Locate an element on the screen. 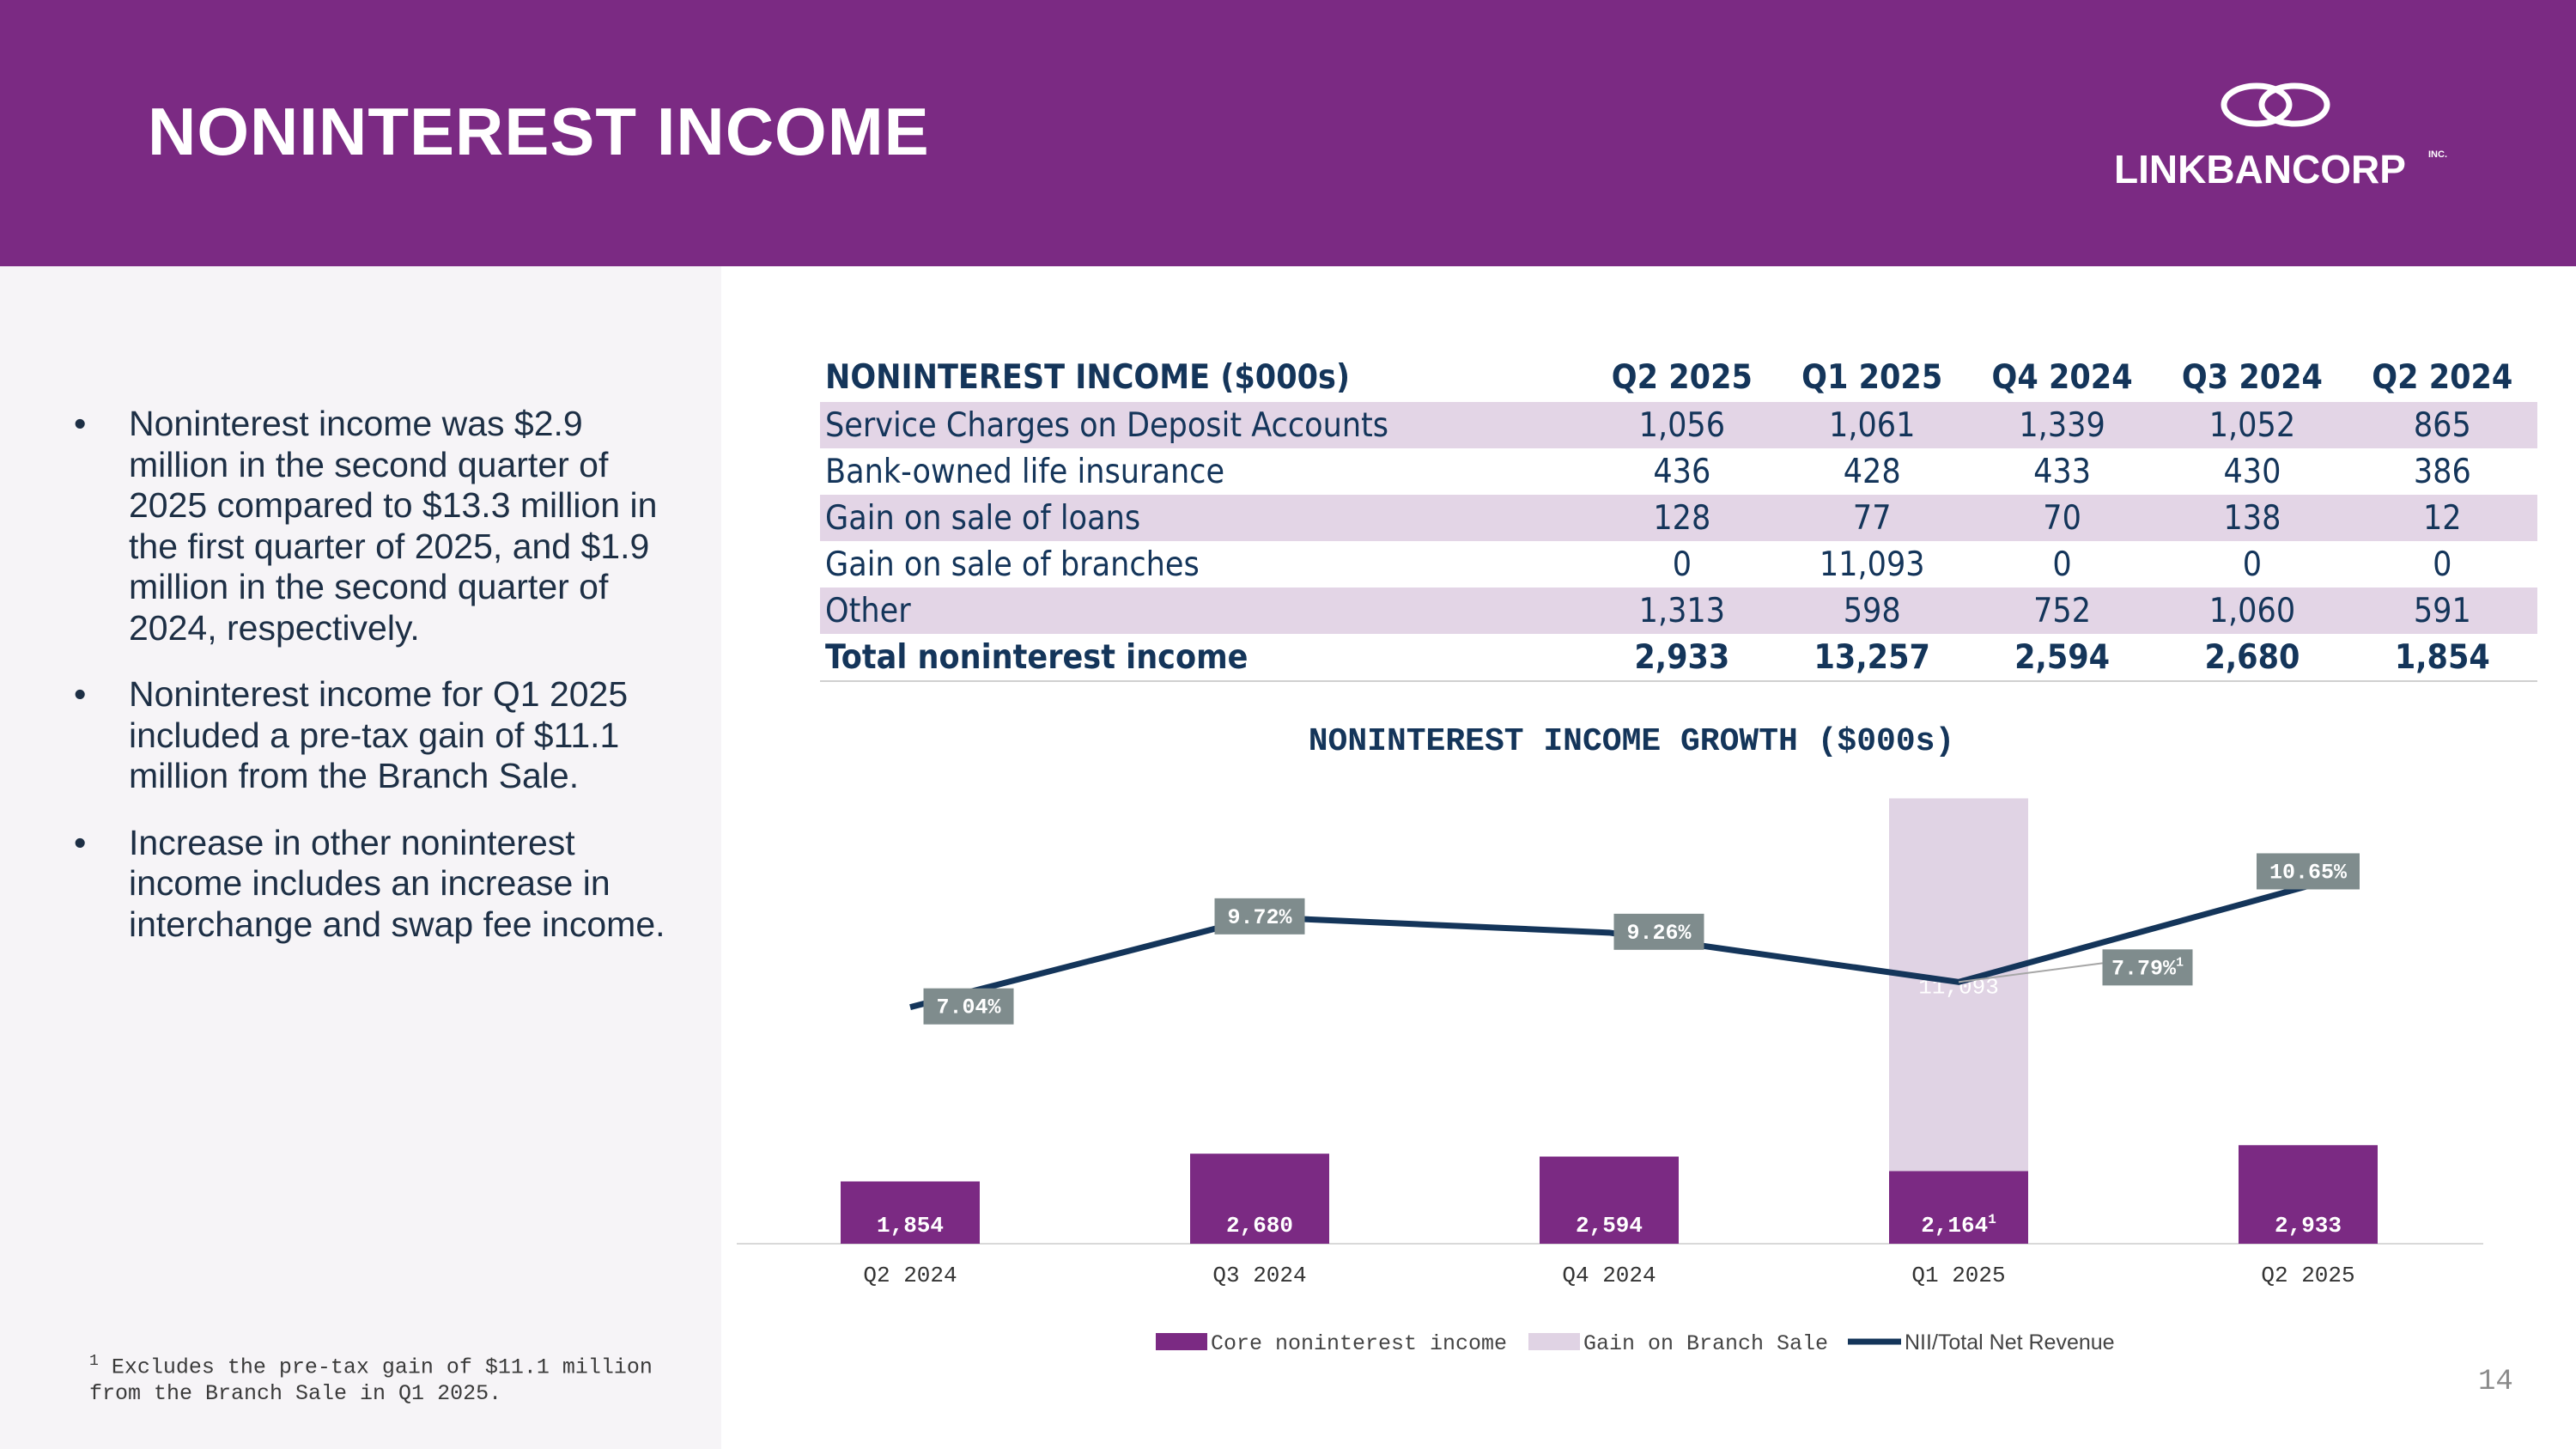  table-cell: Total noninterest income is located at coordinates (1204, 658).